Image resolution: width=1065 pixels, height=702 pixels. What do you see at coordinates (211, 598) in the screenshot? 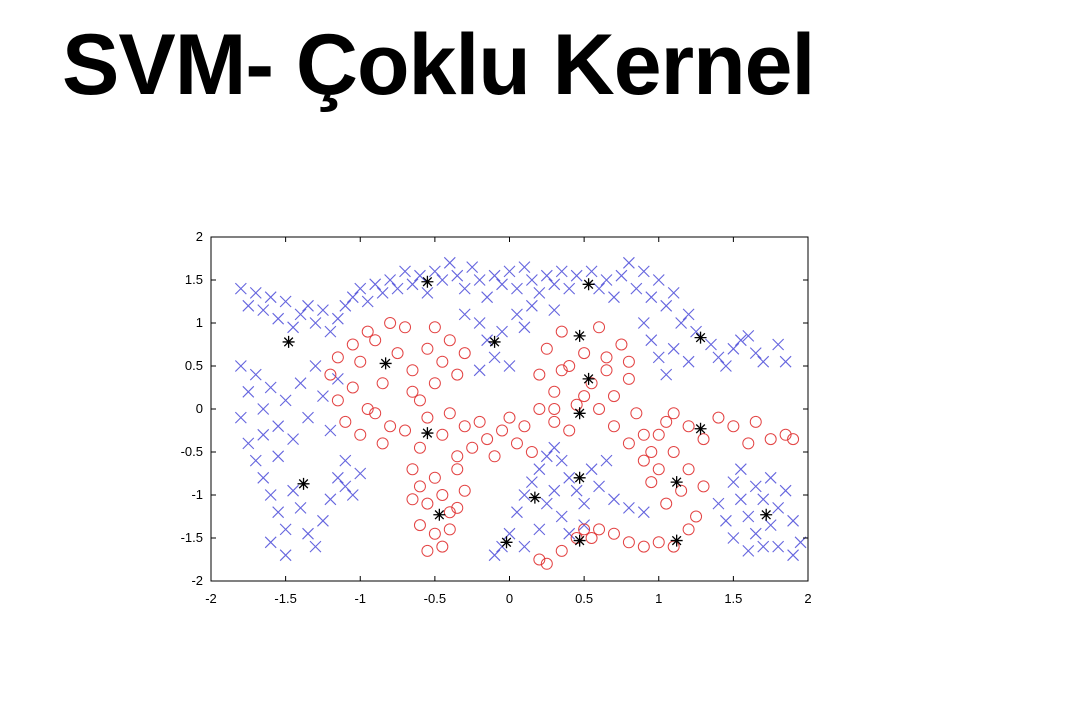
I see `x-tick-label: -2` at bounding box center [211, 598].